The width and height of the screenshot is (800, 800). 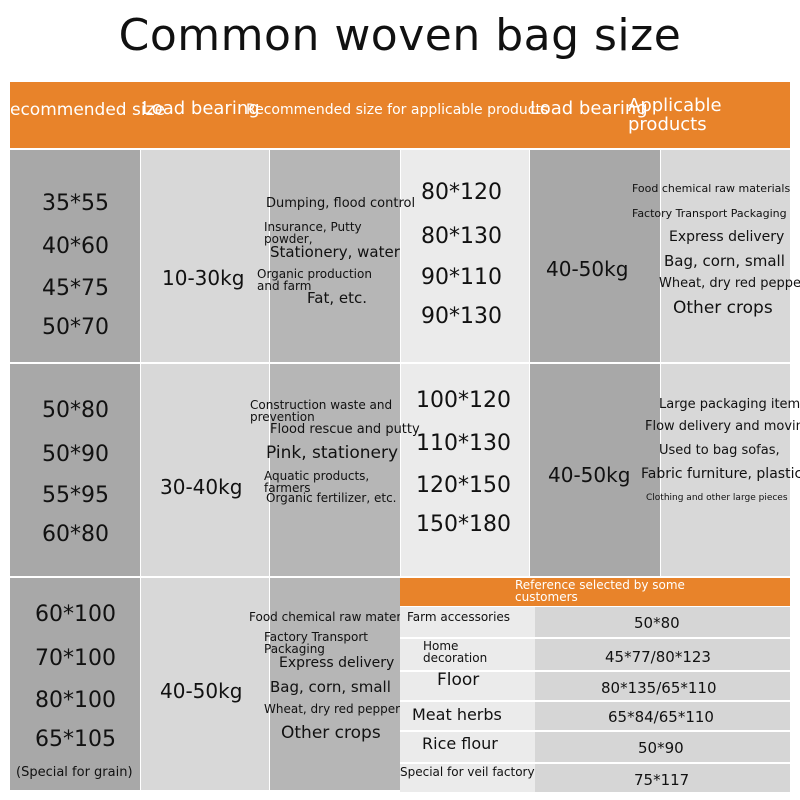 I want to click on size-label: 70*100, so click(x=75, y=658).